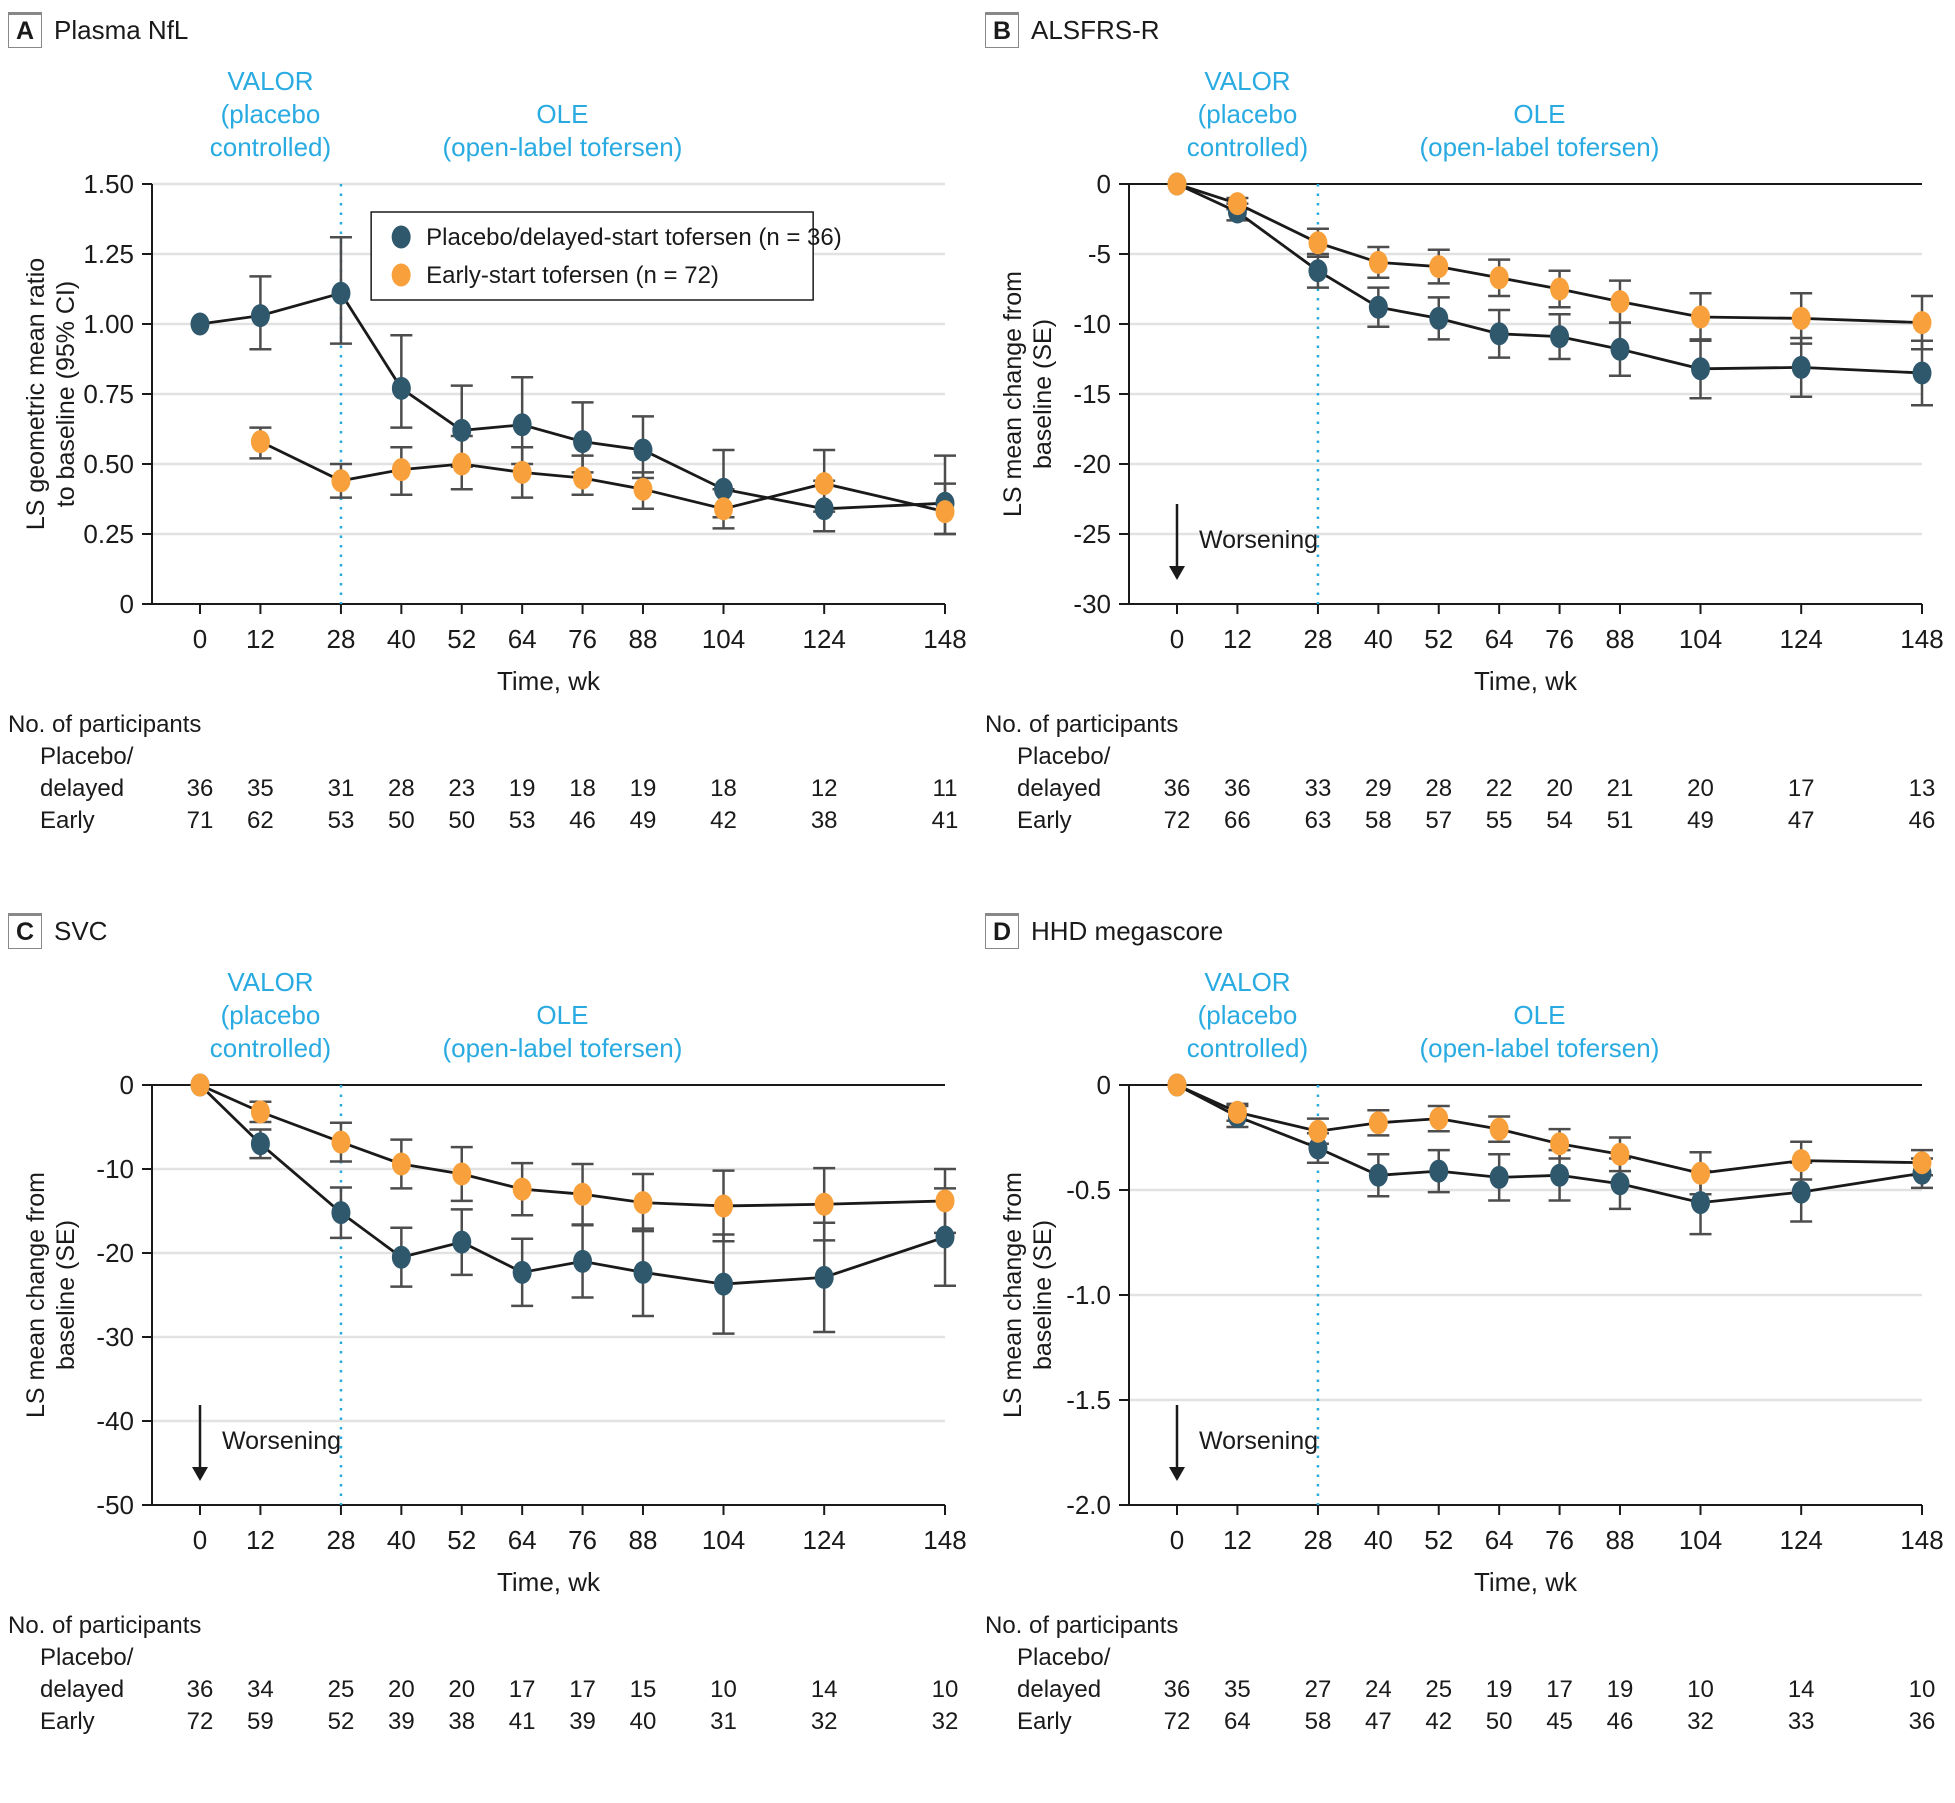 The width and height of the screenshot is (1955, 1803). What do you see at coordinates (108, 394) in the screenshot?
I see `y-tick-label: 0.75` at bounding box center [108, 394].